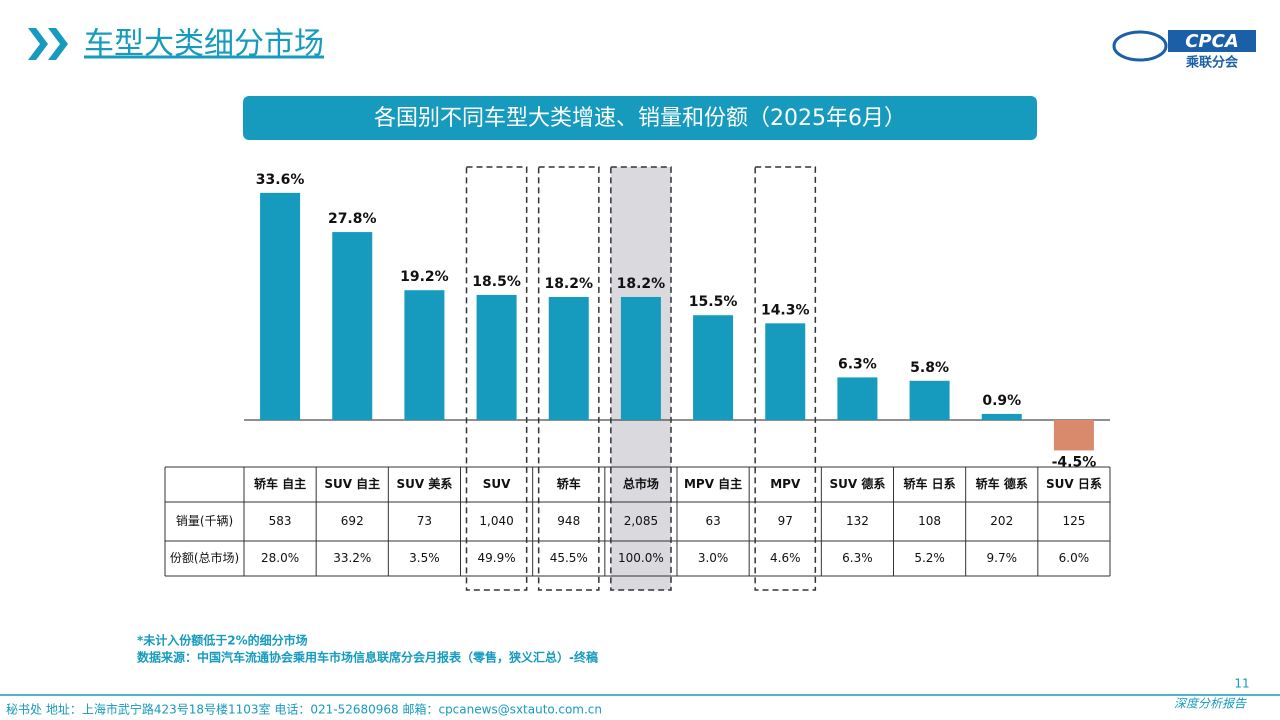 The image size is (1280, 720). Describe the element at coordinates (48, 44) in the screenshot. I see `header-icon` at that location.